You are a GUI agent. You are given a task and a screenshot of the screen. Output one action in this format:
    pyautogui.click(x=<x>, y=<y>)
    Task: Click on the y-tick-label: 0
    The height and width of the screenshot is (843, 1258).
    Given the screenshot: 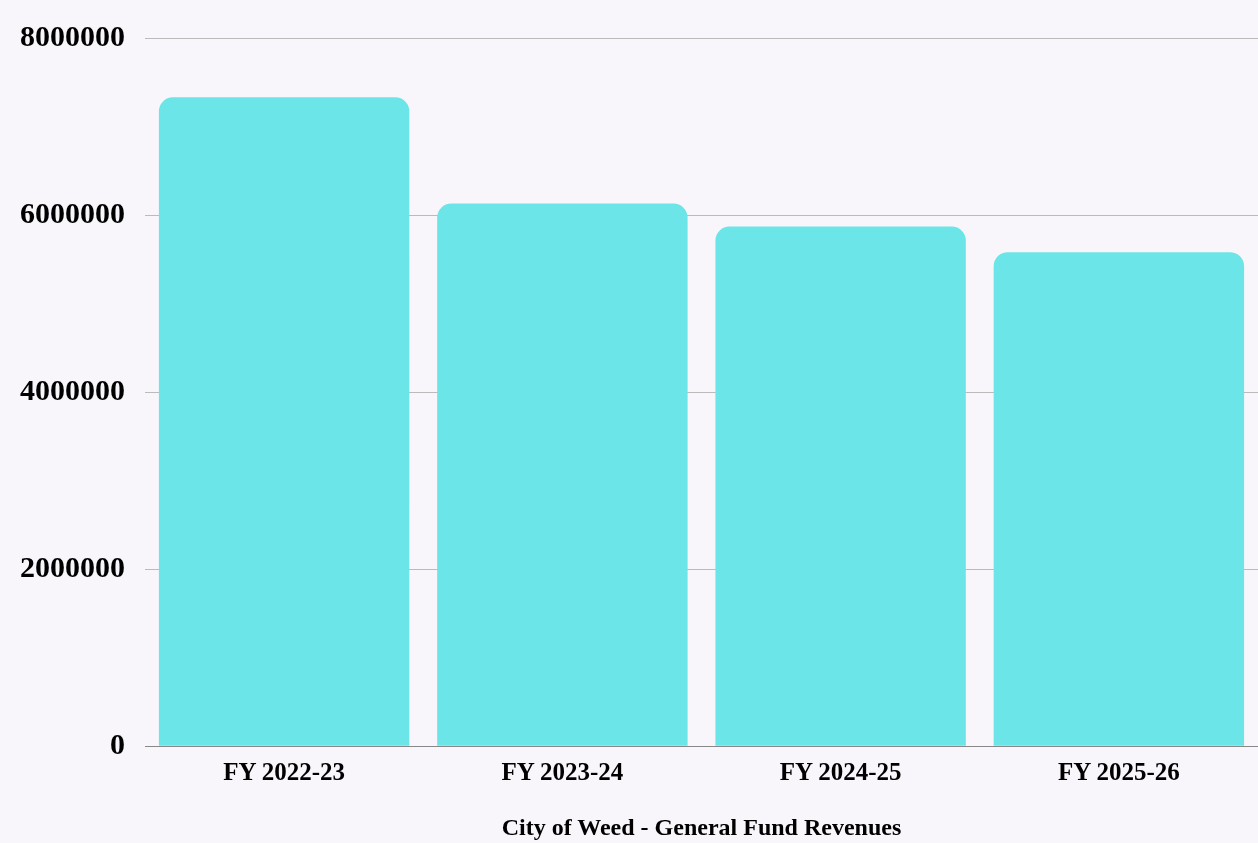 What is the action you would take?
    pyautogui.click(x=117, y=743)
    